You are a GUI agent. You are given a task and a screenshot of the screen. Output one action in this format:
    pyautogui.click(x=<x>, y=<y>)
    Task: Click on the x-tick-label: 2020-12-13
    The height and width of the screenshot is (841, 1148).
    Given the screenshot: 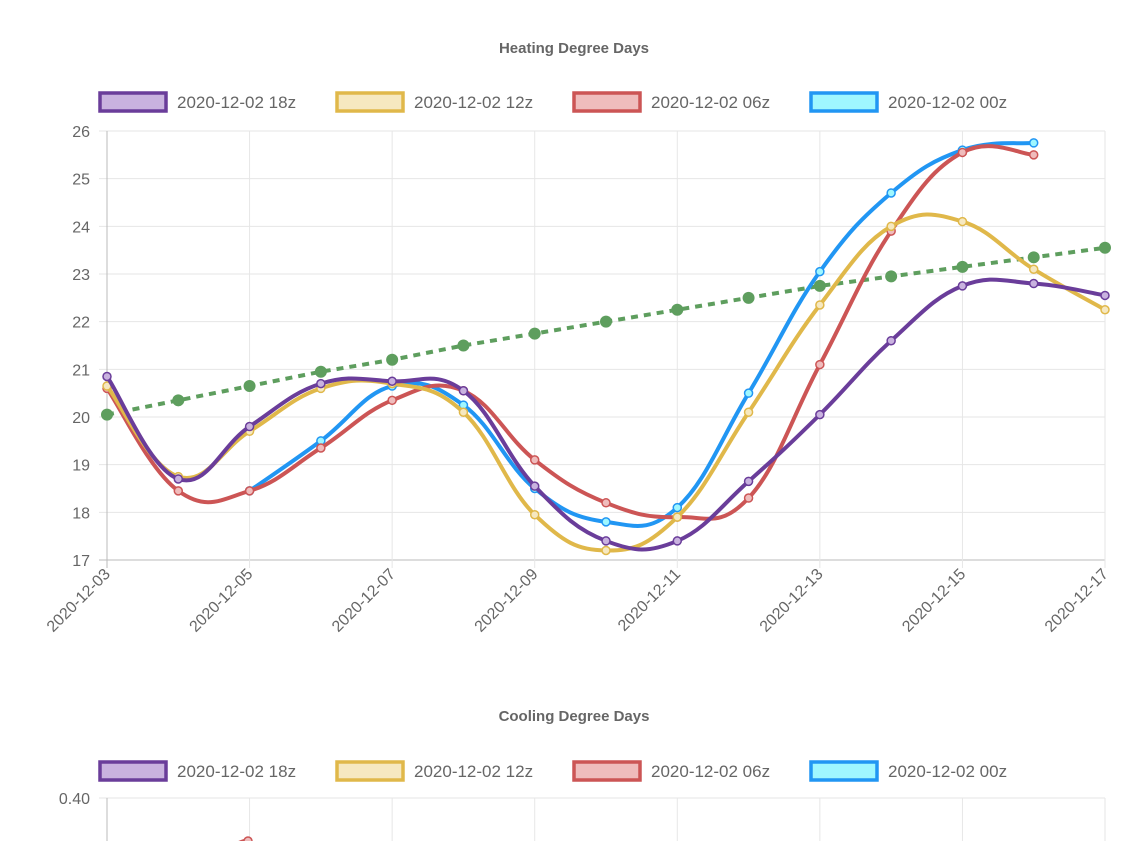 What is the action you would take?
    pyautogui.click(x=792, y=601)
    